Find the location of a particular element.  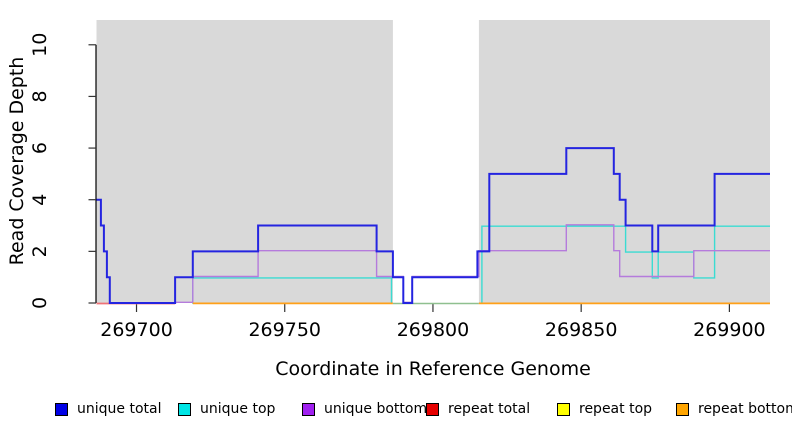

legend-swatch-repeat-top is located at coordinates (563, 409).